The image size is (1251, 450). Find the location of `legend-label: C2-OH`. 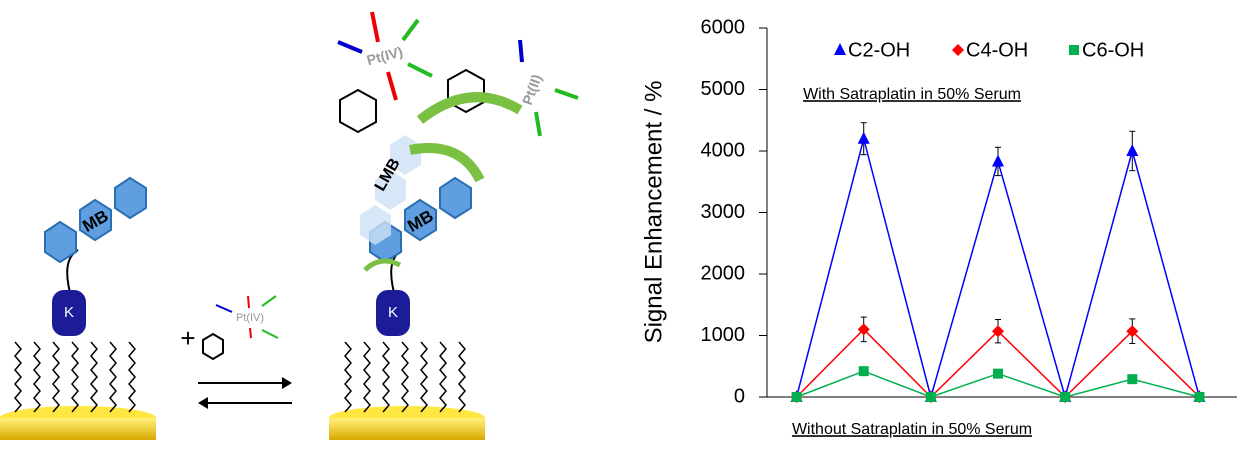

legend-label: C2-OH is located at coordinates (879, 50).